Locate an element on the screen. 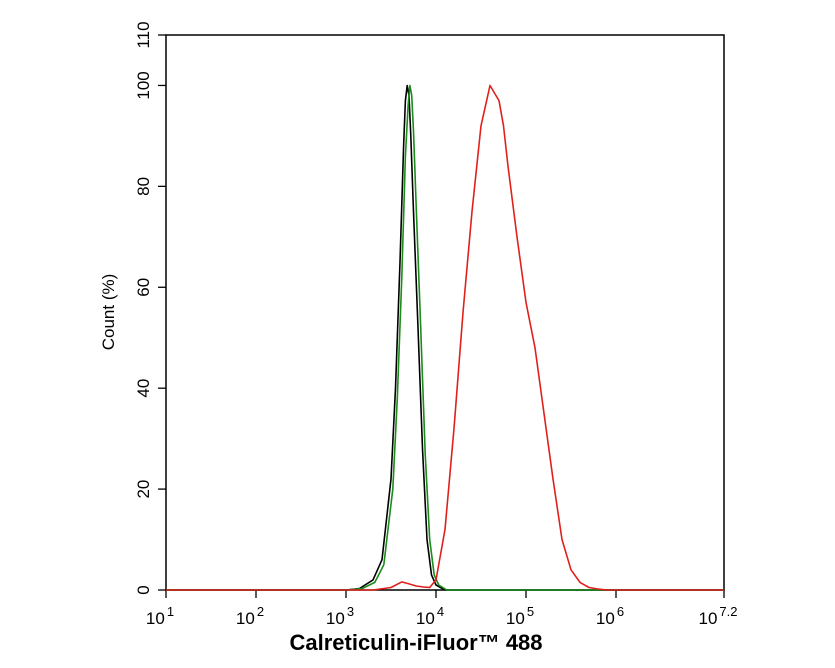 The height and width of the screenshot is (668, 835). x-tick-label: 10 7.2 is located at coordinates (718, 616).